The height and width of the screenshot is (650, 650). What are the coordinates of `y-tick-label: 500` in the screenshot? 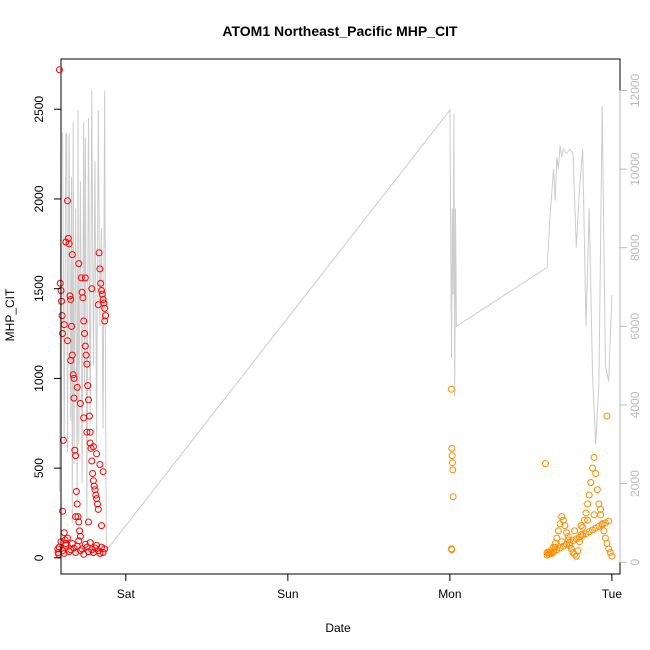 It's located at (39, 468).